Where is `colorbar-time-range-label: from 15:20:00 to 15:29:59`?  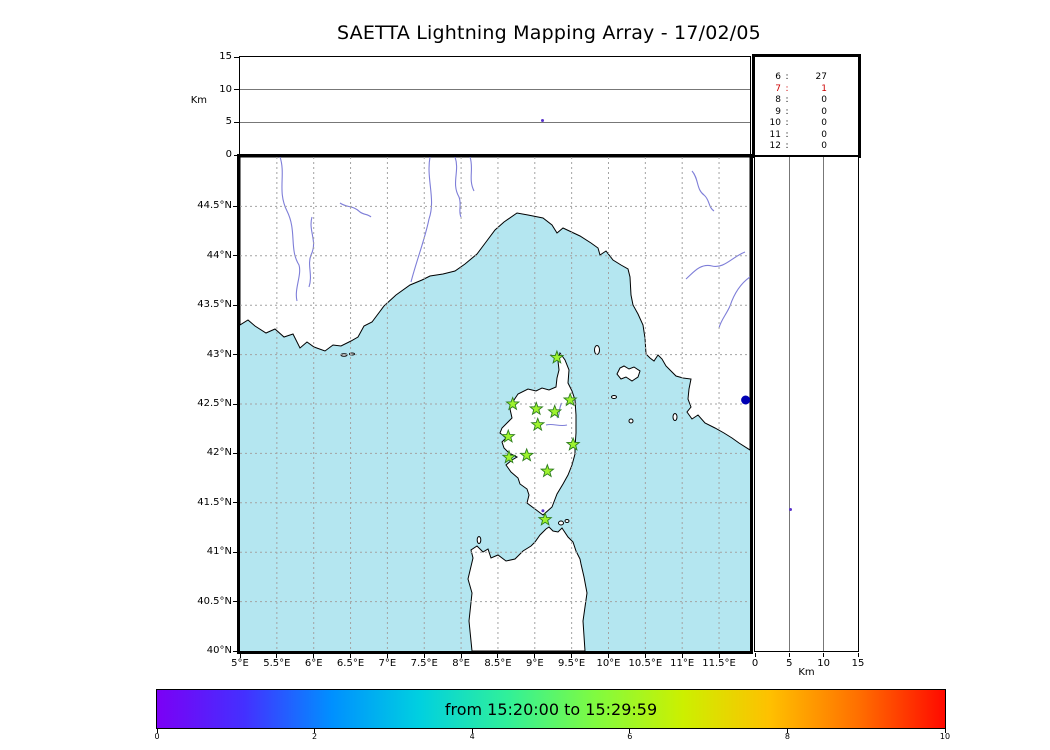 colorbar-time-range-label: from 15:20:00 to 15:29:59 is located at coordinates (551, 709).